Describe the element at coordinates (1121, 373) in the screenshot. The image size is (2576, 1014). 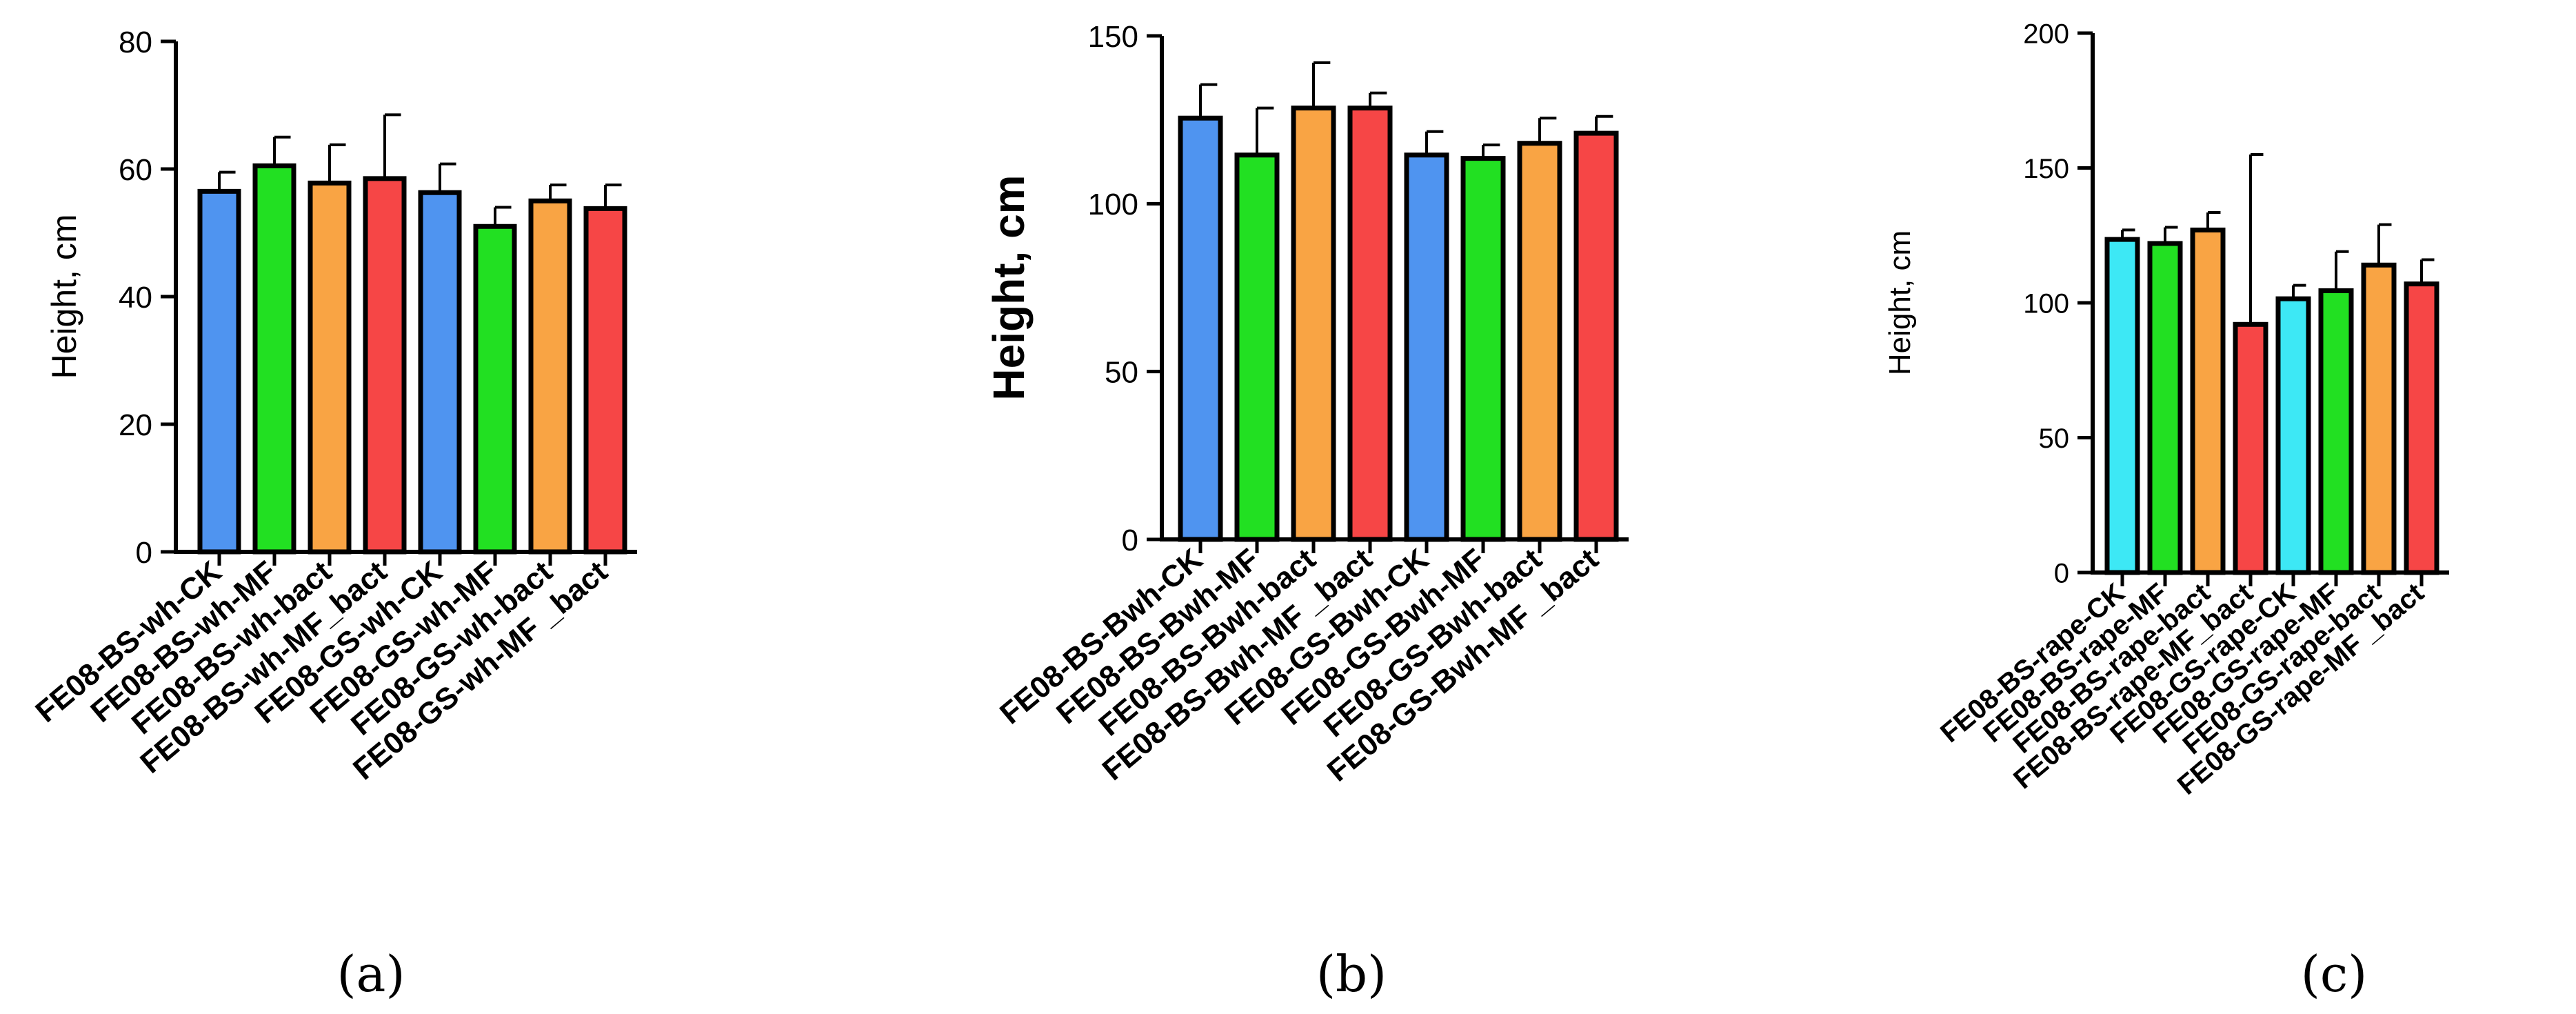
I see `p1-y-tick-label: 50` at that location.